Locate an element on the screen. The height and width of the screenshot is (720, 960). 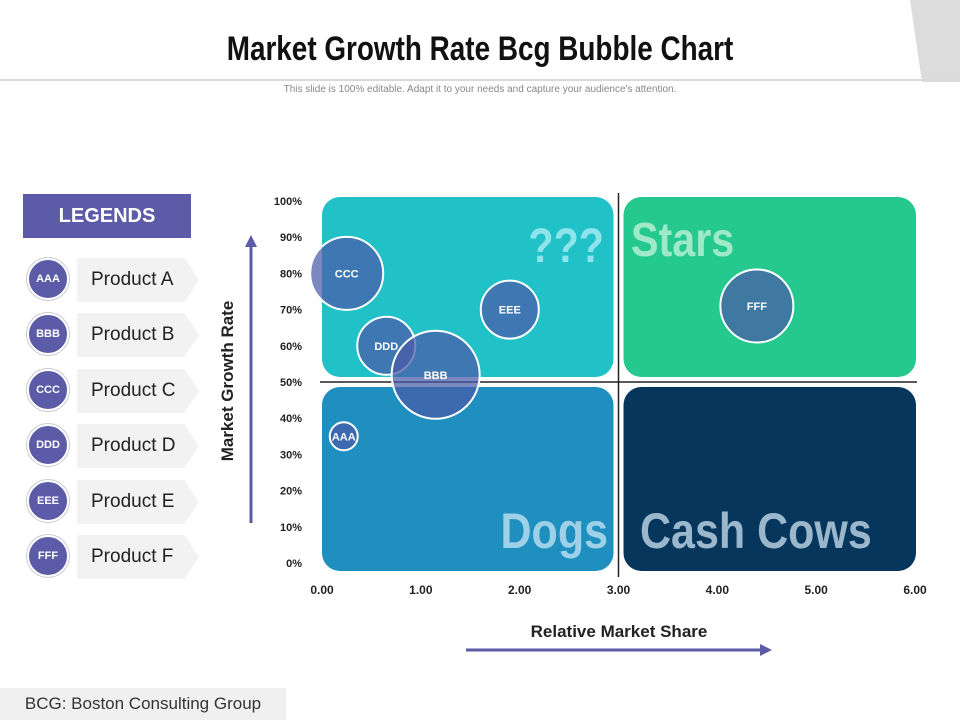
legend-label: Product D is located at coordinates (138, 446).